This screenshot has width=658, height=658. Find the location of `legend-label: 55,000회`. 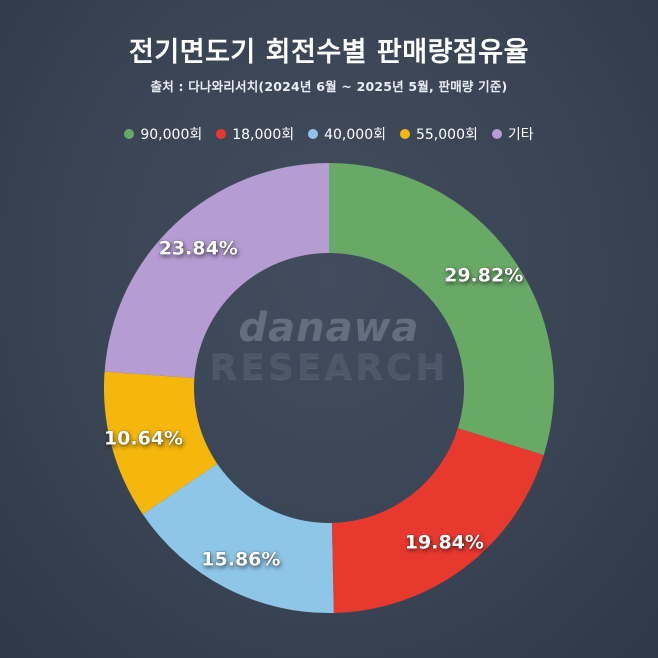

legend-label: 55,000회 is located at coordinates (446, 135).